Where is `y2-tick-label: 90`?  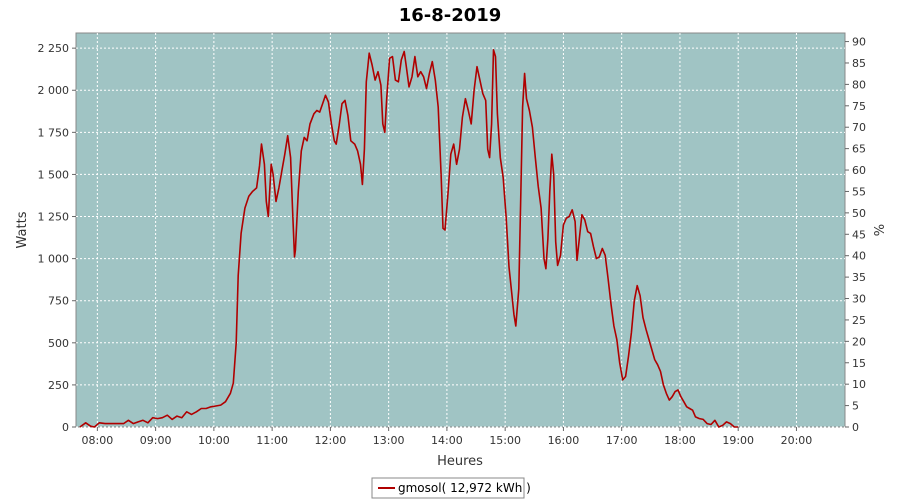
y2-tick-label: 90 is located at coordinates (859, 42).